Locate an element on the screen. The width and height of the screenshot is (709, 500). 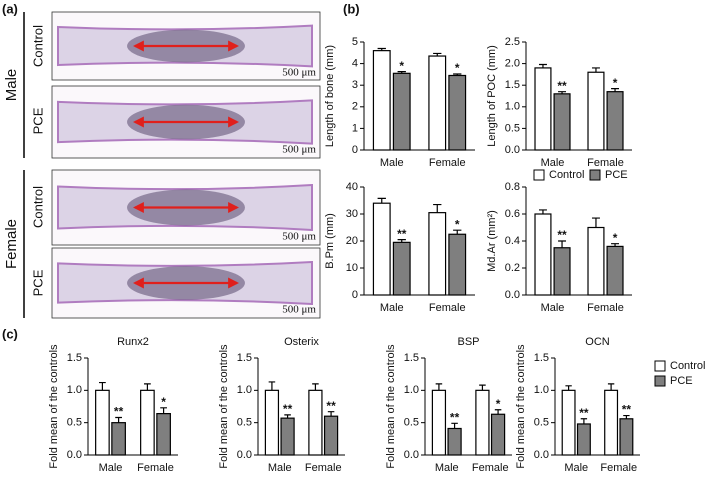
y-tick-label: 5 is located at coordinates (355, 42).